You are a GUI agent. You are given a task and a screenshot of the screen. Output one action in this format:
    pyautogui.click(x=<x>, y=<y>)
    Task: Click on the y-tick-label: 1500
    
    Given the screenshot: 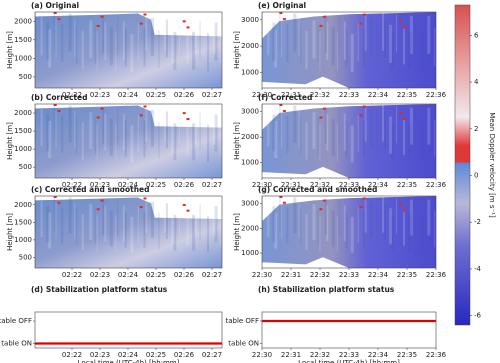 What is the action you would take?
    pyautogui.click(x=23, y=131)
    